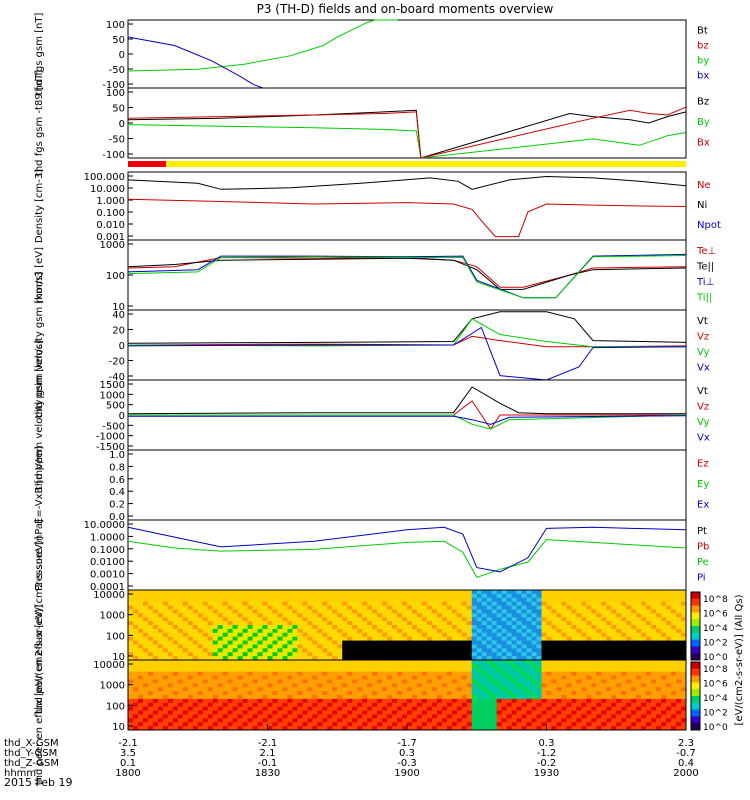  Describe the element at coordinates (407, 753) in the screenshot. I see `orbit-value: 0.3` at that location.